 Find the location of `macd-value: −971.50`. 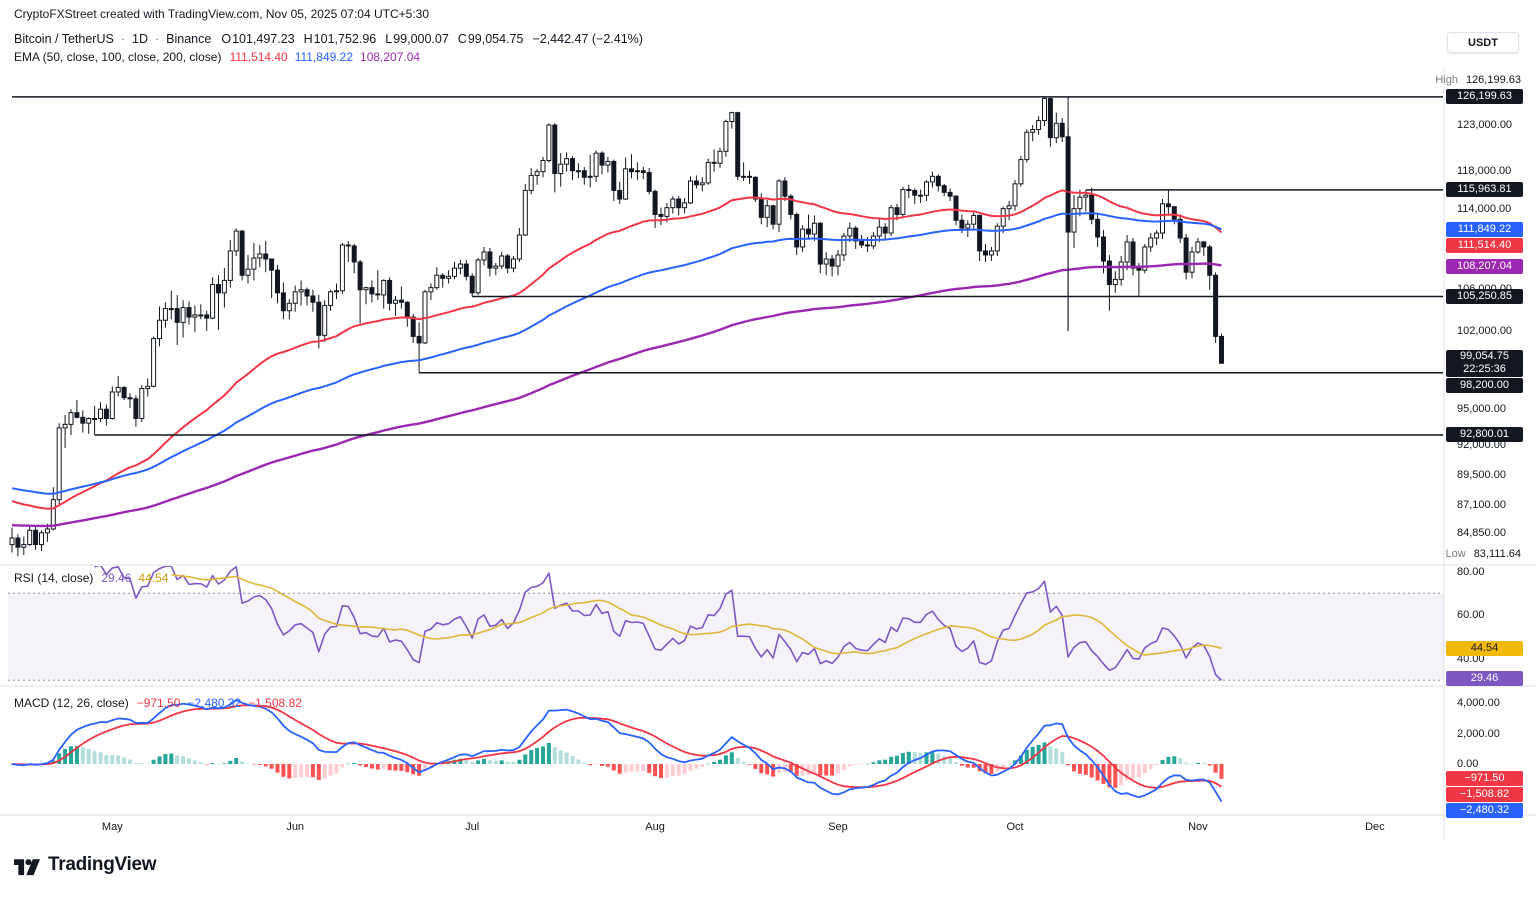

macd-value: −971.50 is located at coordinates (158, 703).